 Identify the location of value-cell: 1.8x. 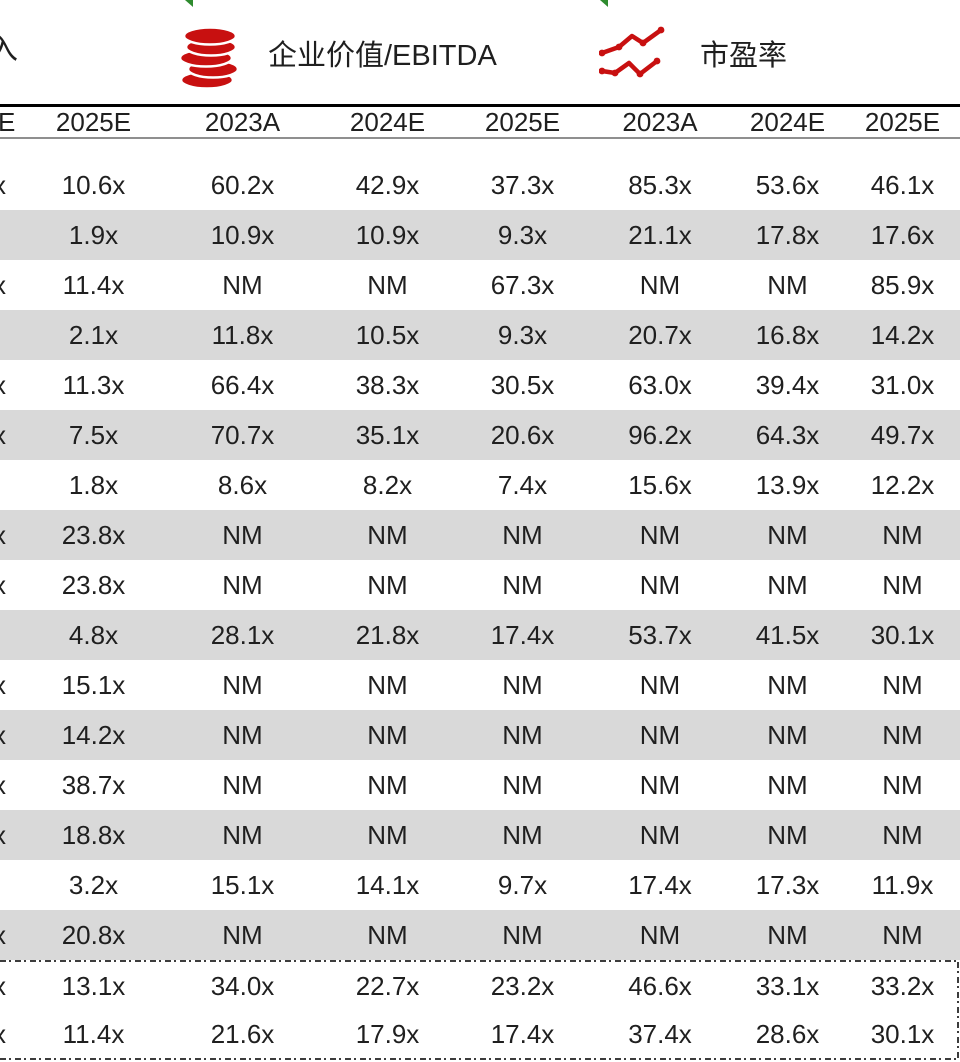
(93, 485).